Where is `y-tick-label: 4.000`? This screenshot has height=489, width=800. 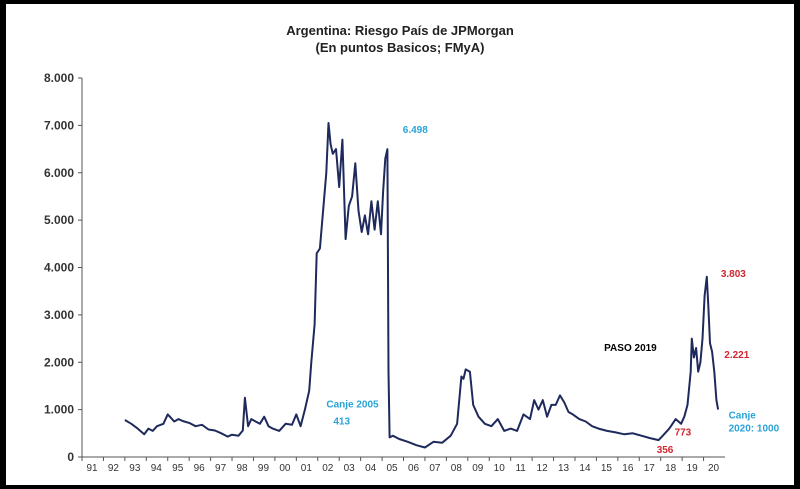 y-tick-label: 4.000 is located at coordinates (59, 268).